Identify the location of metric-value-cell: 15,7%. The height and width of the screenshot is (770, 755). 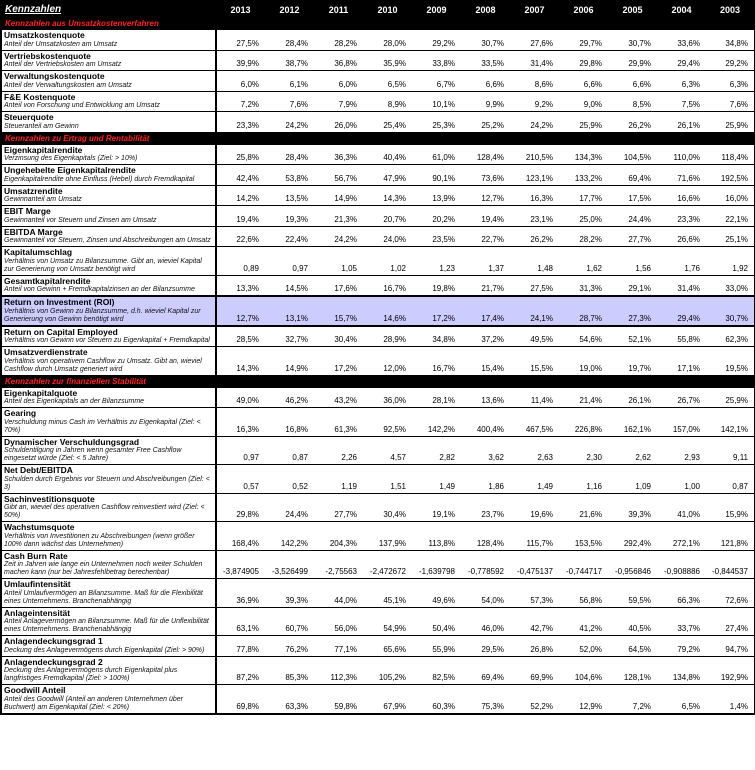
(338, 311).